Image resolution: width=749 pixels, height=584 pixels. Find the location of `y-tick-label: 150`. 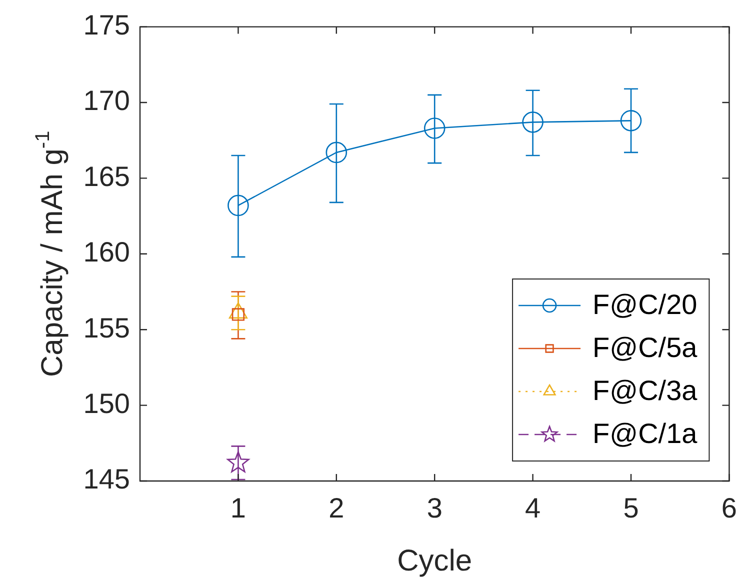

y-tick-label: 150 is located at coordinates (106, 404).